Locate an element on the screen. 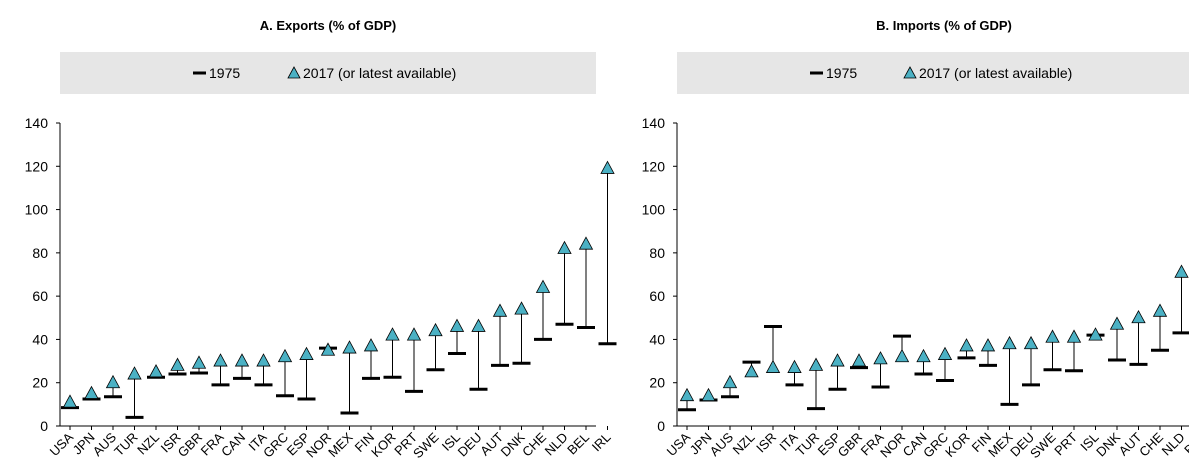  panel-title: A. Exports (% of GDP) is located at coordinates (328, 25).